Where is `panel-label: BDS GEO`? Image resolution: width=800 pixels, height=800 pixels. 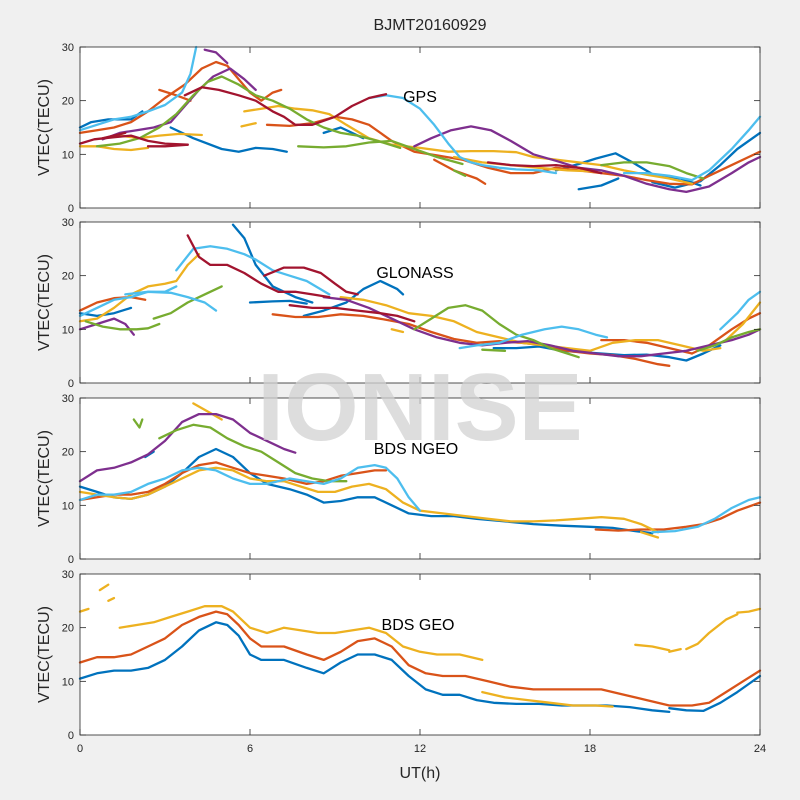
panel-label: BDS GEO is located at coordinates (418, 625).